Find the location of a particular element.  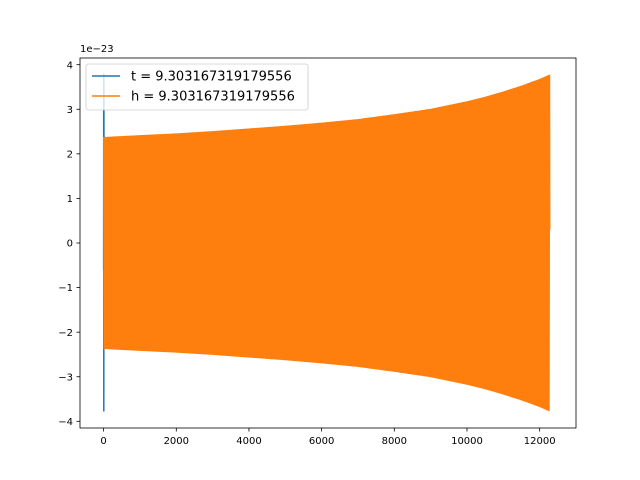

legend-label: t = 9.303167319179556 is located at coordinates (211, 77).